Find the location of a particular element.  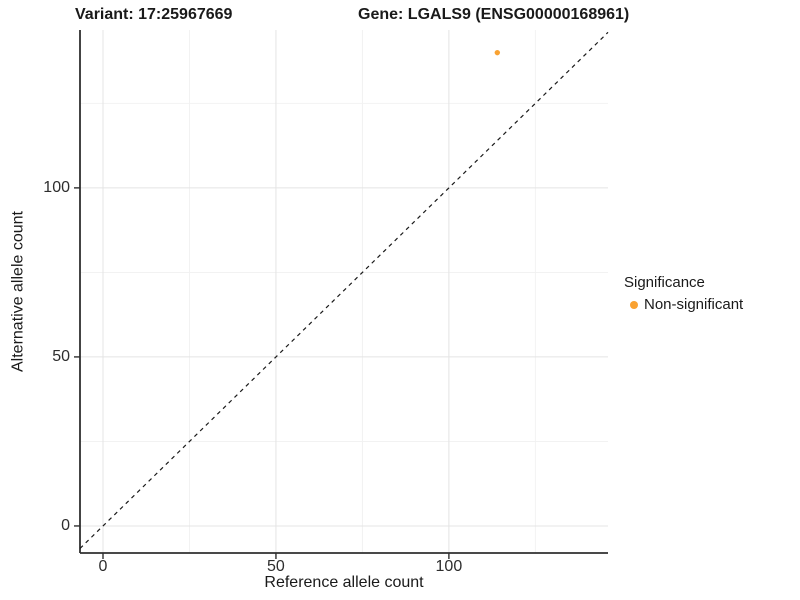

y-tick-label-2: 100 is located at coordinates (56, 187).